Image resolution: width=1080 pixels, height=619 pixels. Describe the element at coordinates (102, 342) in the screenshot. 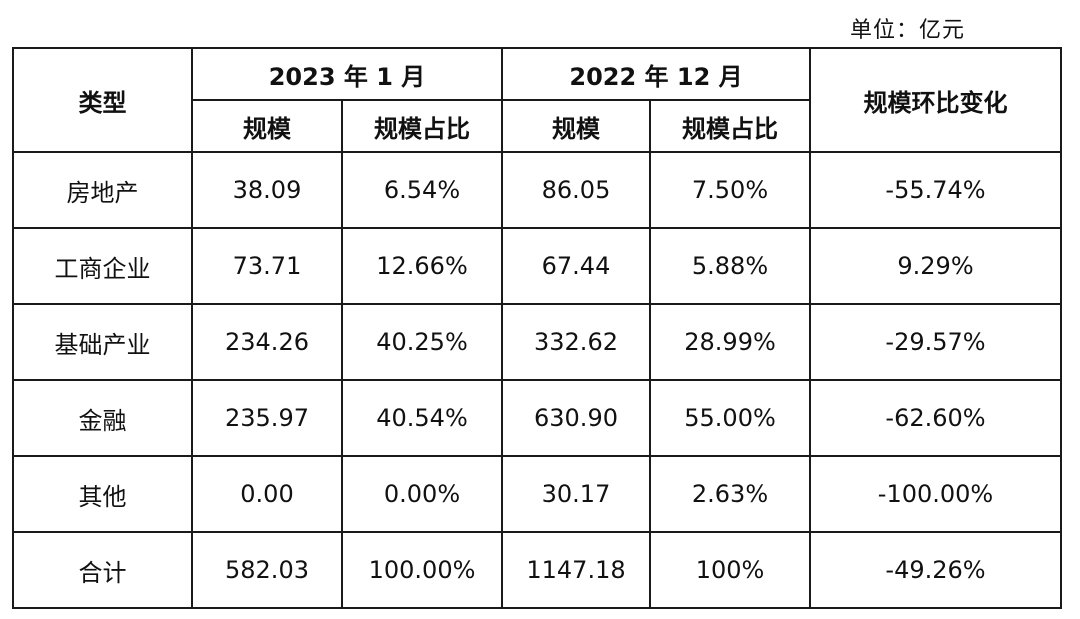

I see `cell-type: 基础产业` at that location.